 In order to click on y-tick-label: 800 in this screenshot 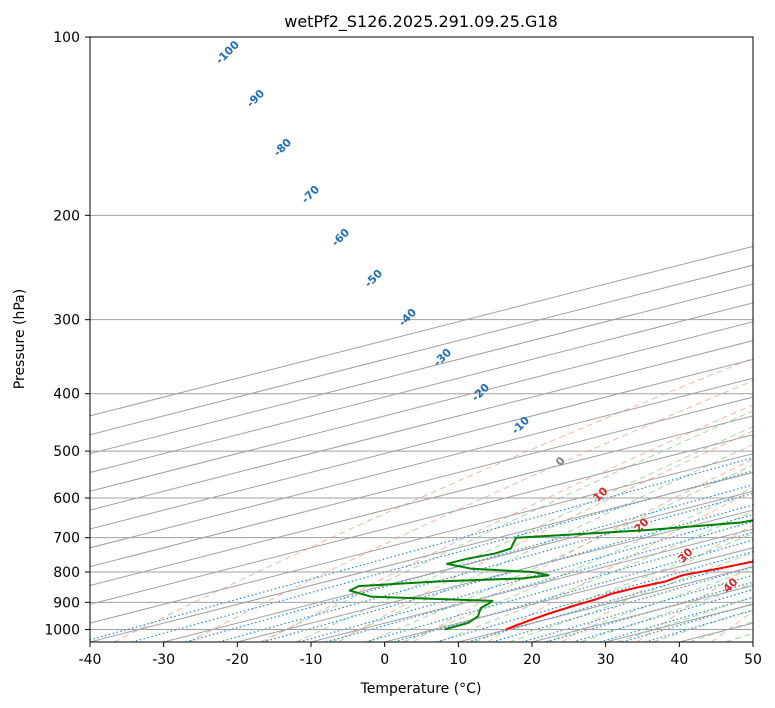, I will do `click(66, 573)`.